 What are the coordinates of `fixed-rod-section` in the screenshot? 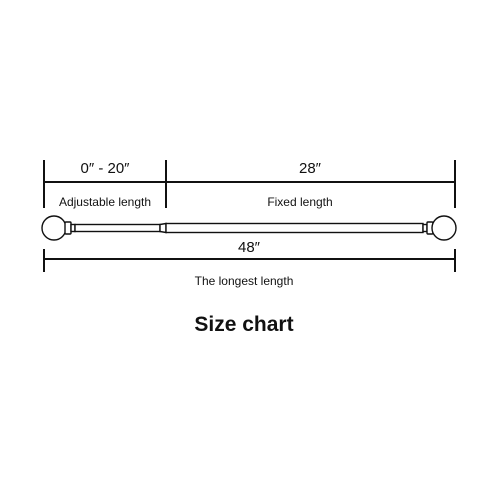 It's located at (294, 228).